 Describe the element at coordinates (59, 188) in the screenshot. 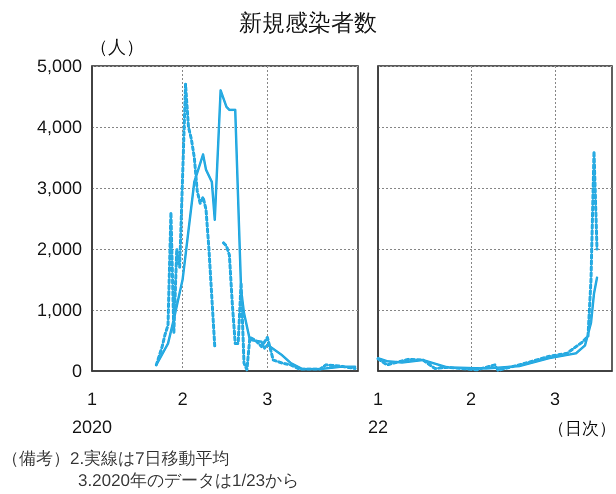

I see `y-tick-label: 3,000` at that location.